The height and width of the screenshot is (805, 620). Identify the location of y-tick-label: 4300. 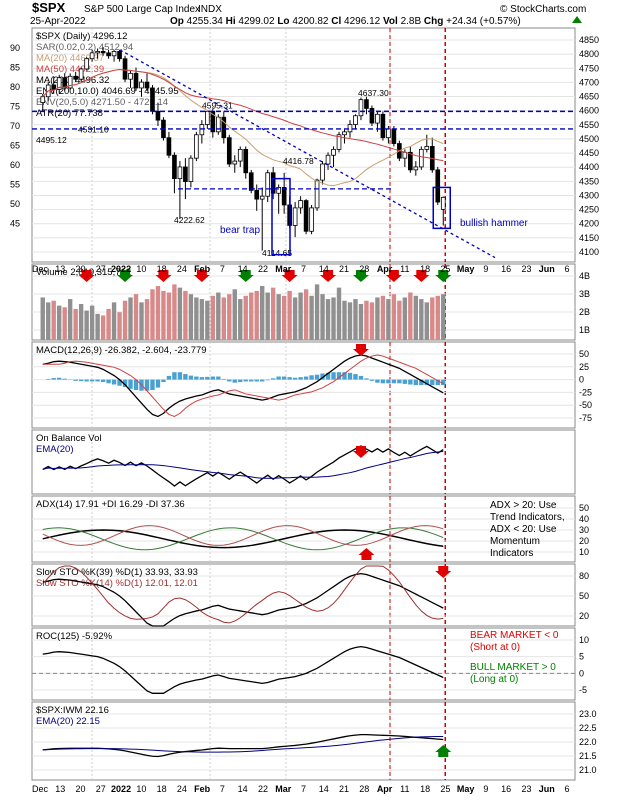
(589, 195).